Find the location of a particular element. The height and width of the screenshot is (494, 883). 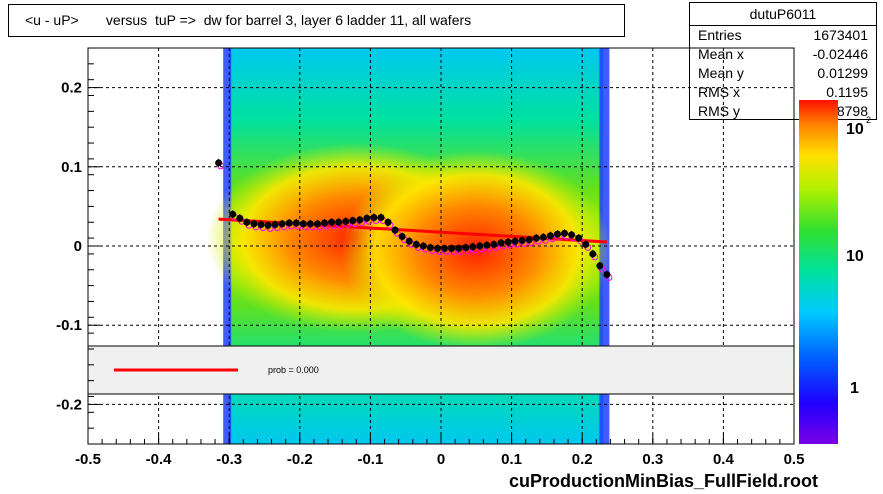

x-tick-label: 0.4 is located at coordinates (724, 459).